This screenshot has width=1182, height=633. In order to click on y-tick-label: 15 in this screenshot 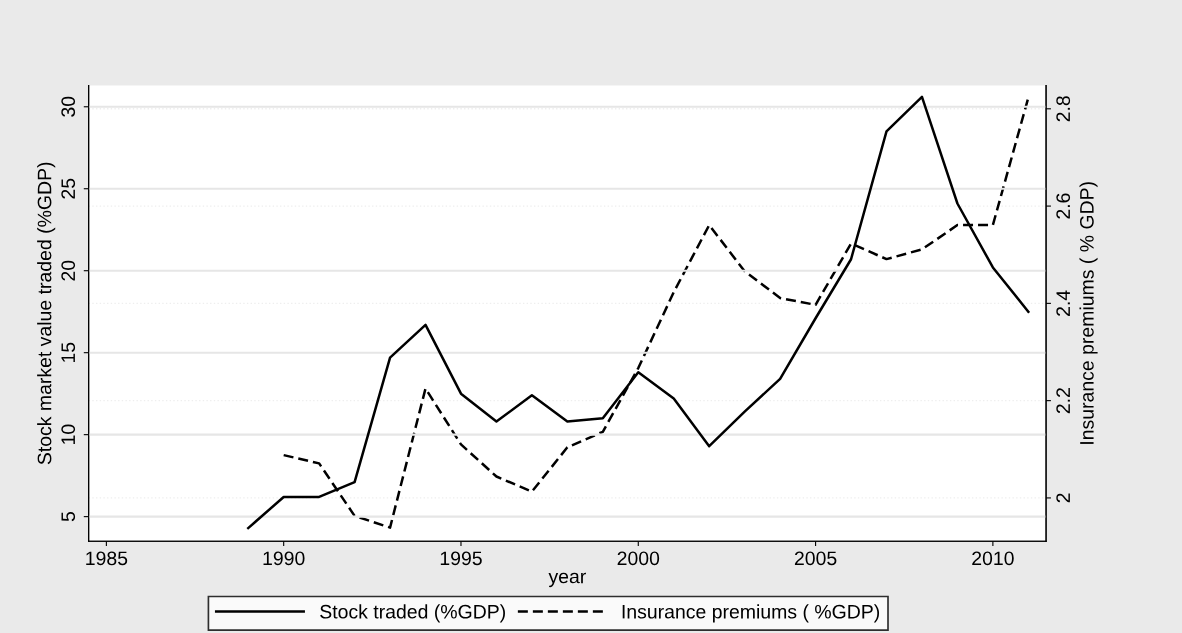, I will do `click(68, 352)`.